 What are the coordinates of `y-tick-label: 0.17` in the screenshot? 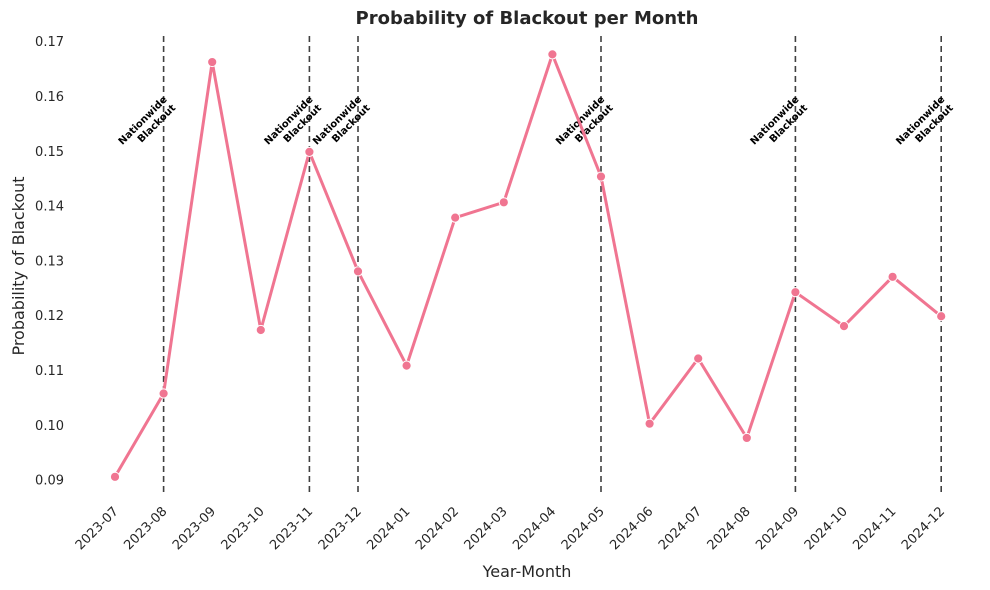 It's located at (49, 42).